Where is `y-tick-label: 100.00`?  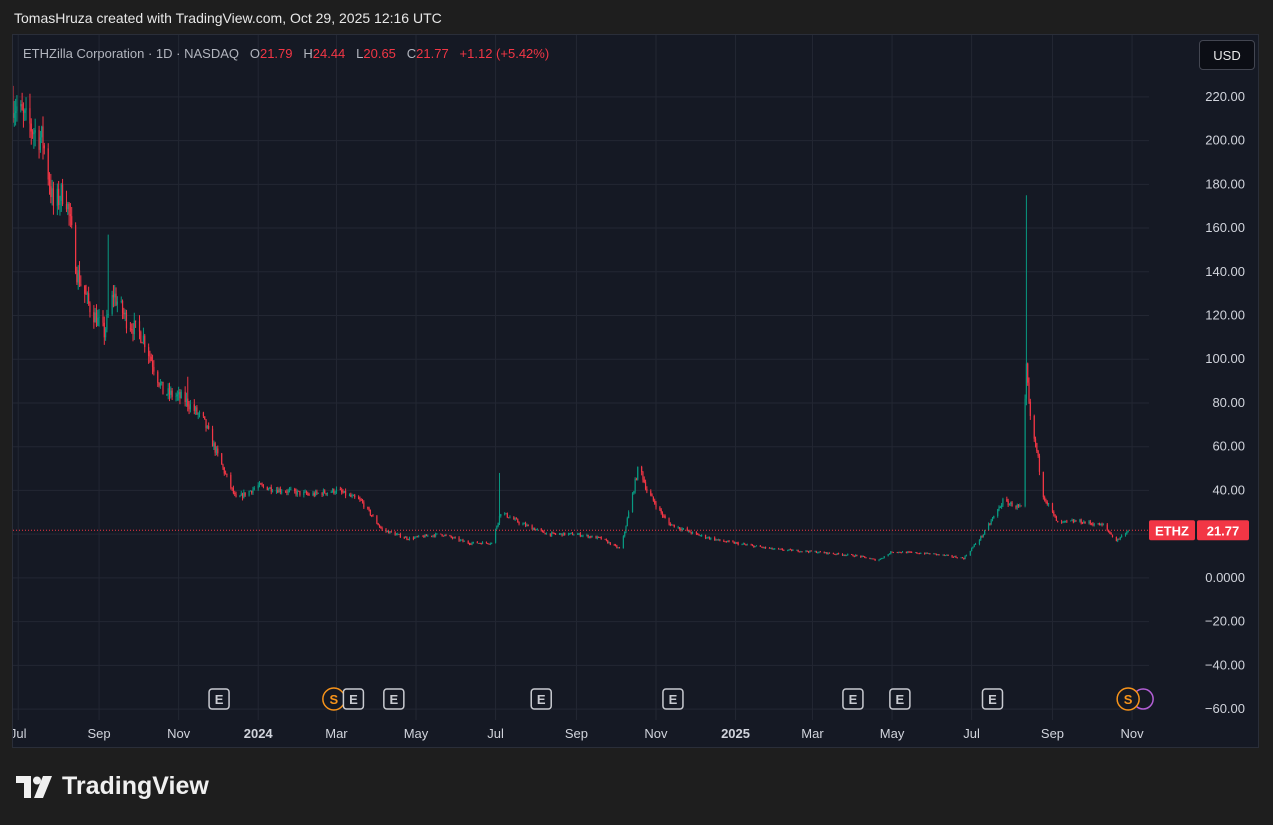 y-tick-label: 100.00 is located at coordinates (1225, 358).